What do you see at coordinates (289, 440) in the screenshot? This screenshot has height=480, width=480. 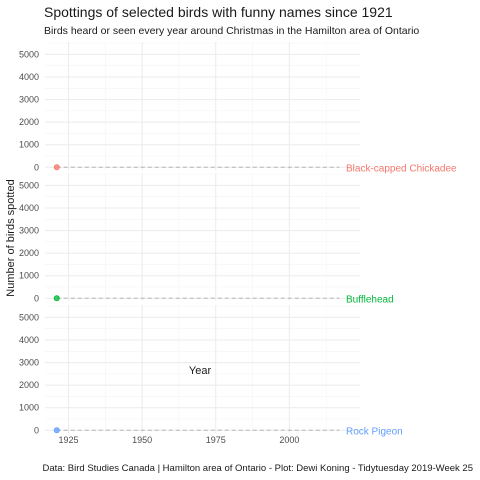 I see `x-tick-label: 2000` at bounding box center [289, 440].